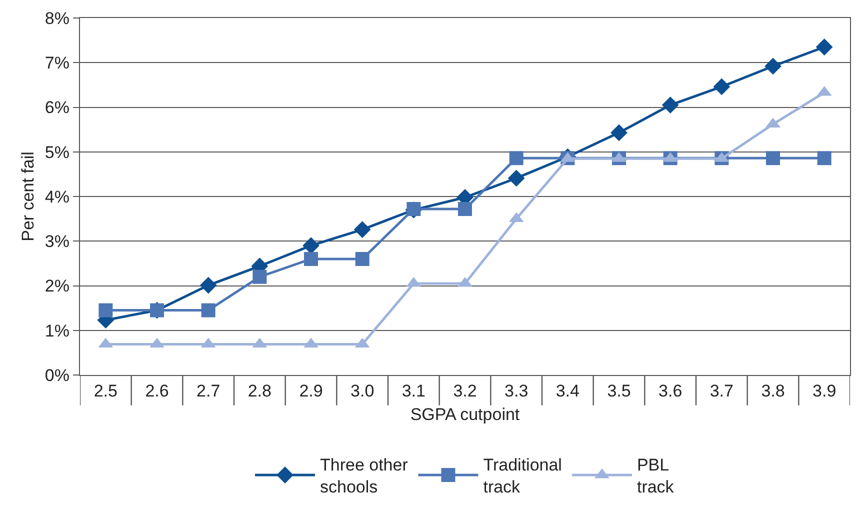  I want to click on x-axis-title: SGPA cutpoint, so click(465, 414).